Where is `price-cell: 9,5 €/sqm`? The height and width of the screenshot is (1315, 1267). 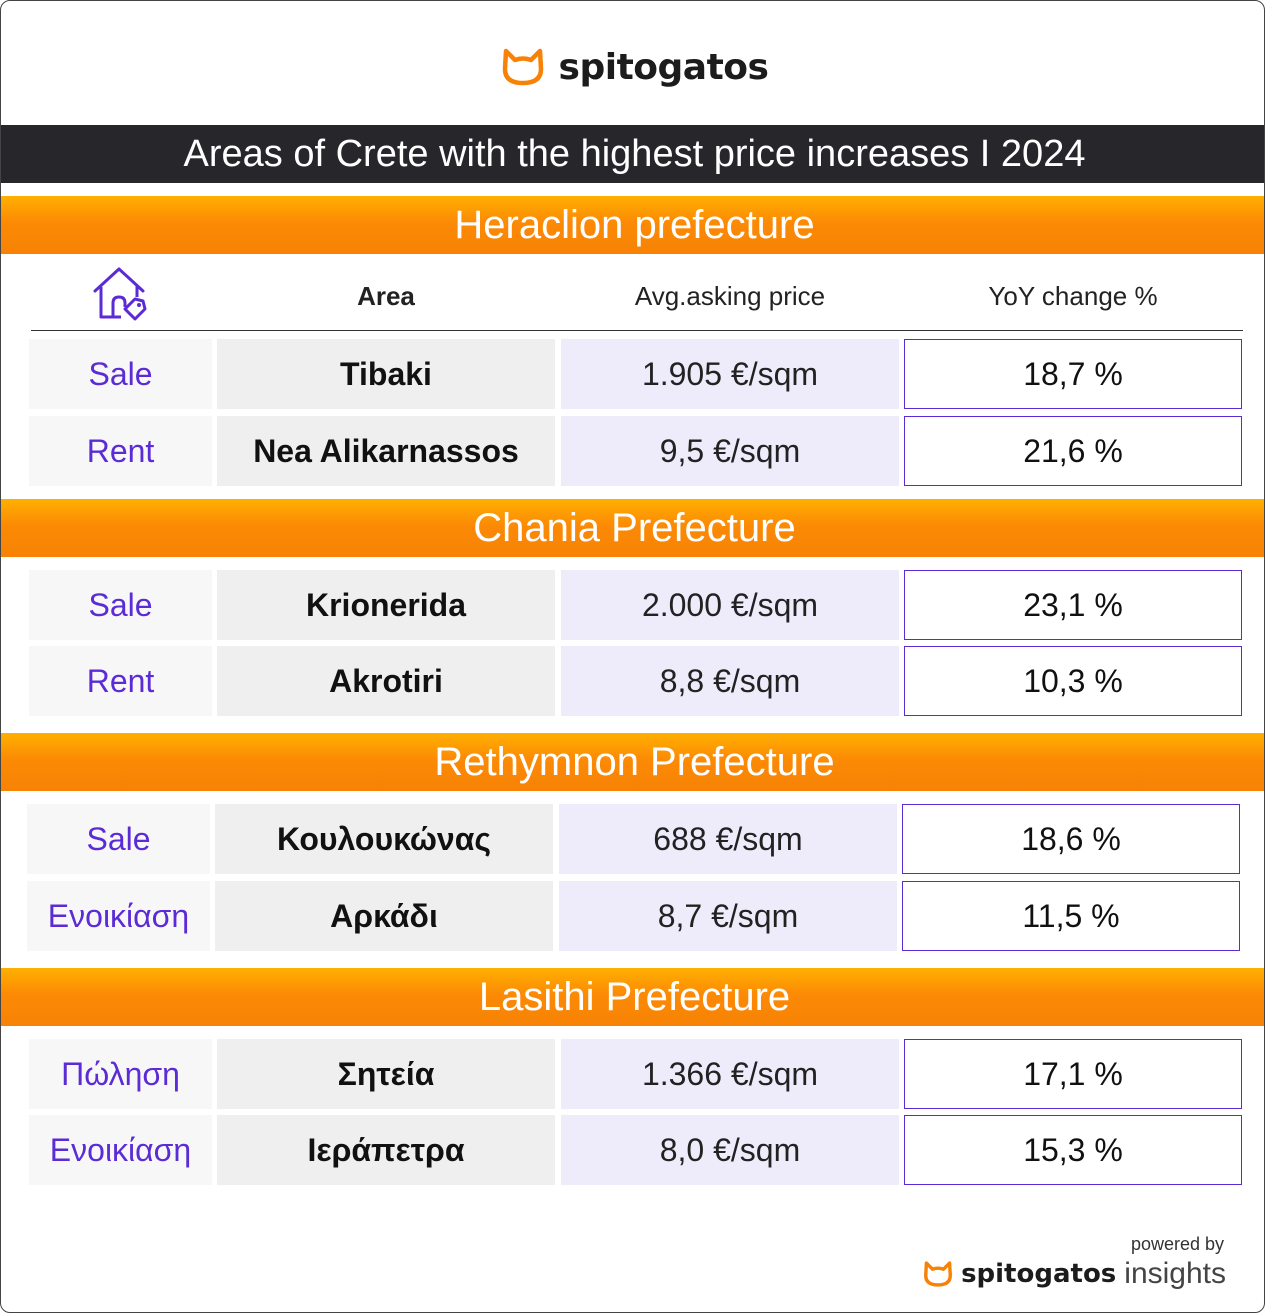
price-cell: 9,5 €/sqm is located at coordinates (730, 451).